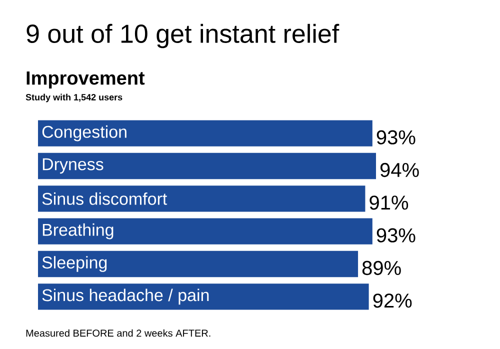 This screenshot has width=500, height=349. I want to click on y-tick-label: Sinus discomfort, so click(105, 198).